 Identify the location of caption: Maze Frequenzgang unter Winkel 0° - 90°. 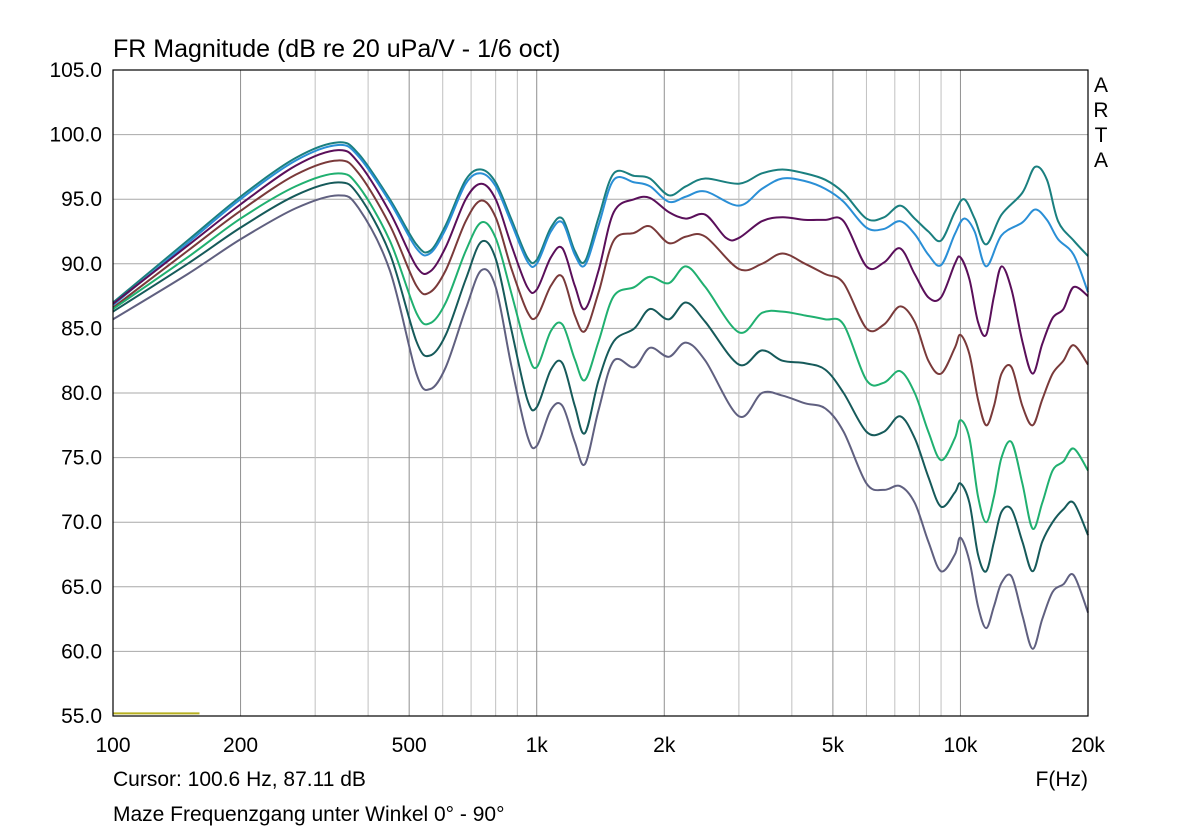
(309, 814).